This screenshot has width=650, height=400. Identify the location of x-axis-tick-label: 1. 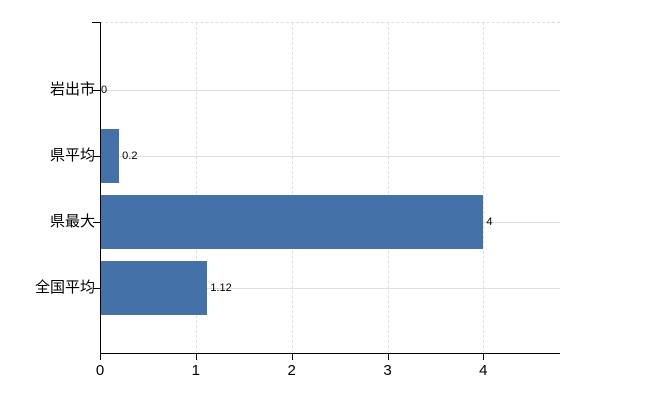
(195, 370).